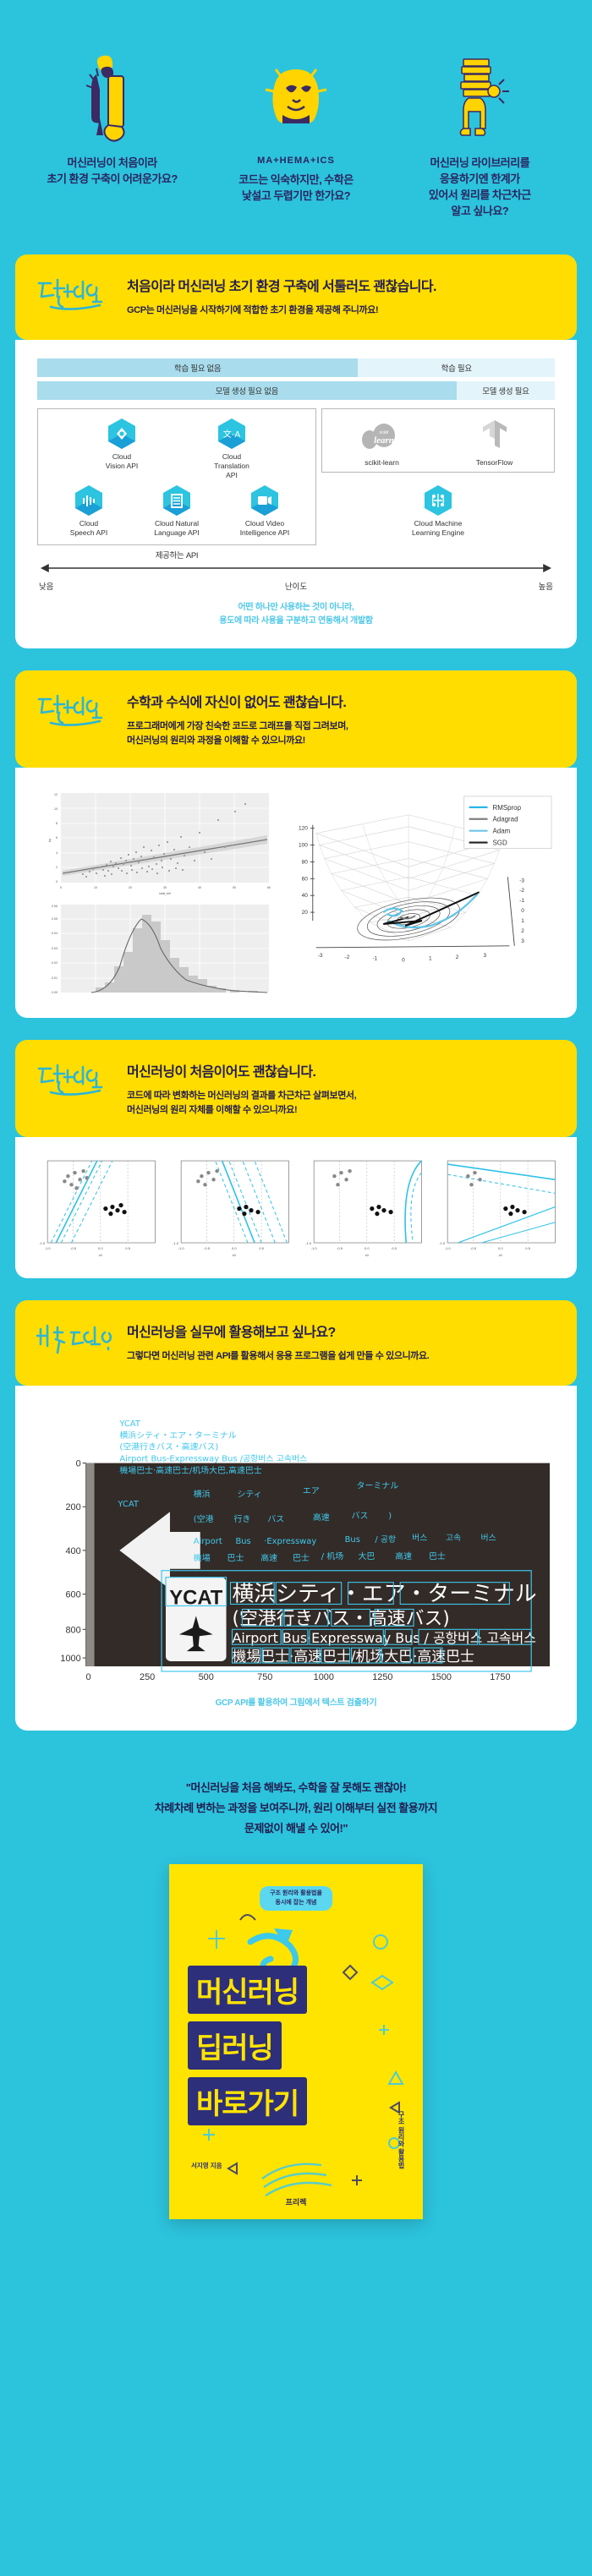  Describe the element at coordinates (96, 1207) in the screenshot. I see `classifier-panel-1: -1.0 -1.0 -0.5 0.0 0.5 x0` at that location.